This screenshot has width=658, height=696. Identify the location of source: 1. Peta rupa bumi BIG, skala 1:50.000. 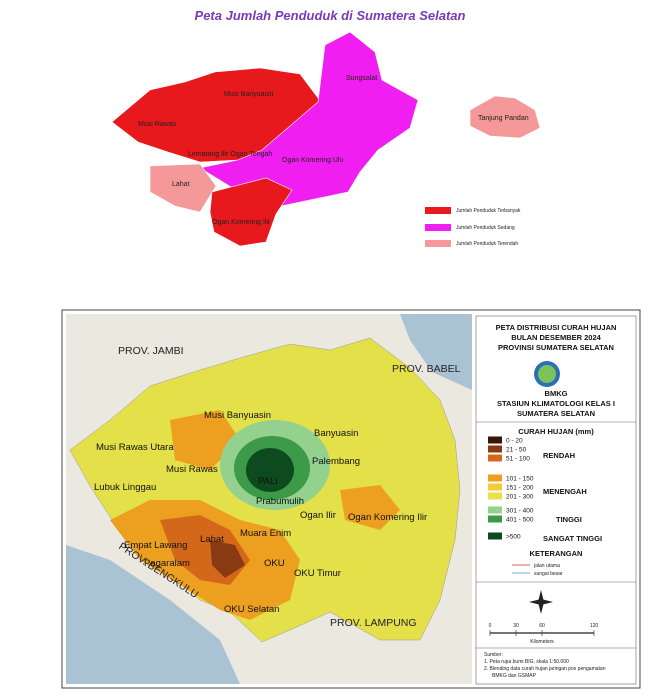
(526, 662).